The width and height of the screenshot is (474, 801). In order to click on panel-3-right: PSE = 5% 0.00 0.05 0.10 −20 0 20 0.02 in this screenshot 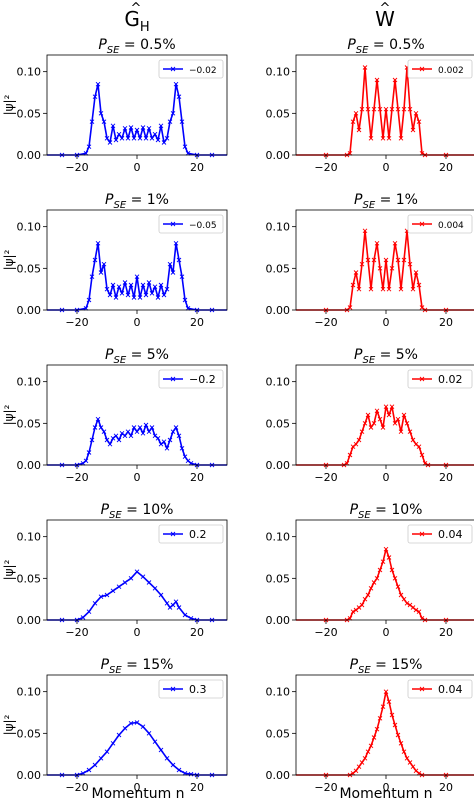, I will do `click(370, 415)`.